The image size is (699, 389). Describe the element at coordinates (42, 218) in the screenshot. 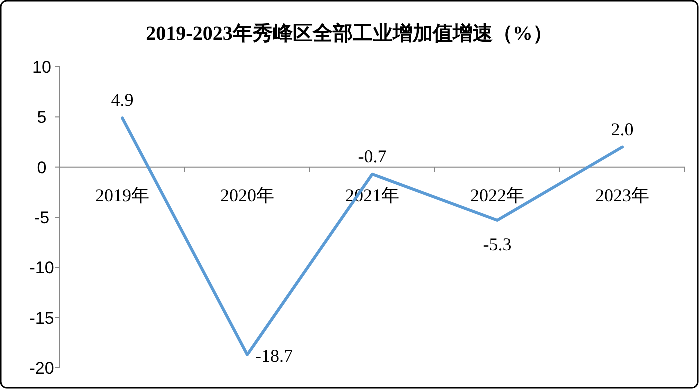

I see `y-tick-label: -5` at that location.